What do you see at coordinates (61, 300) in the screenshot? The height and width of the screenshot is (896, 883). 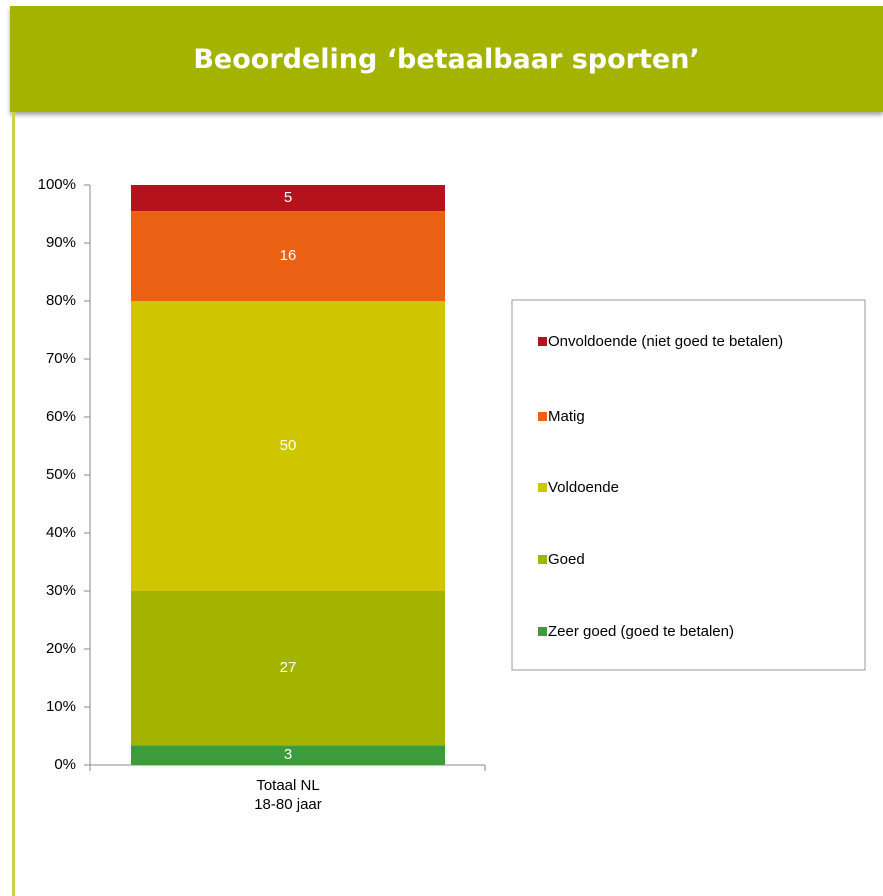 I see `y-tick-label: 80%` at bounding box center [61, 300].